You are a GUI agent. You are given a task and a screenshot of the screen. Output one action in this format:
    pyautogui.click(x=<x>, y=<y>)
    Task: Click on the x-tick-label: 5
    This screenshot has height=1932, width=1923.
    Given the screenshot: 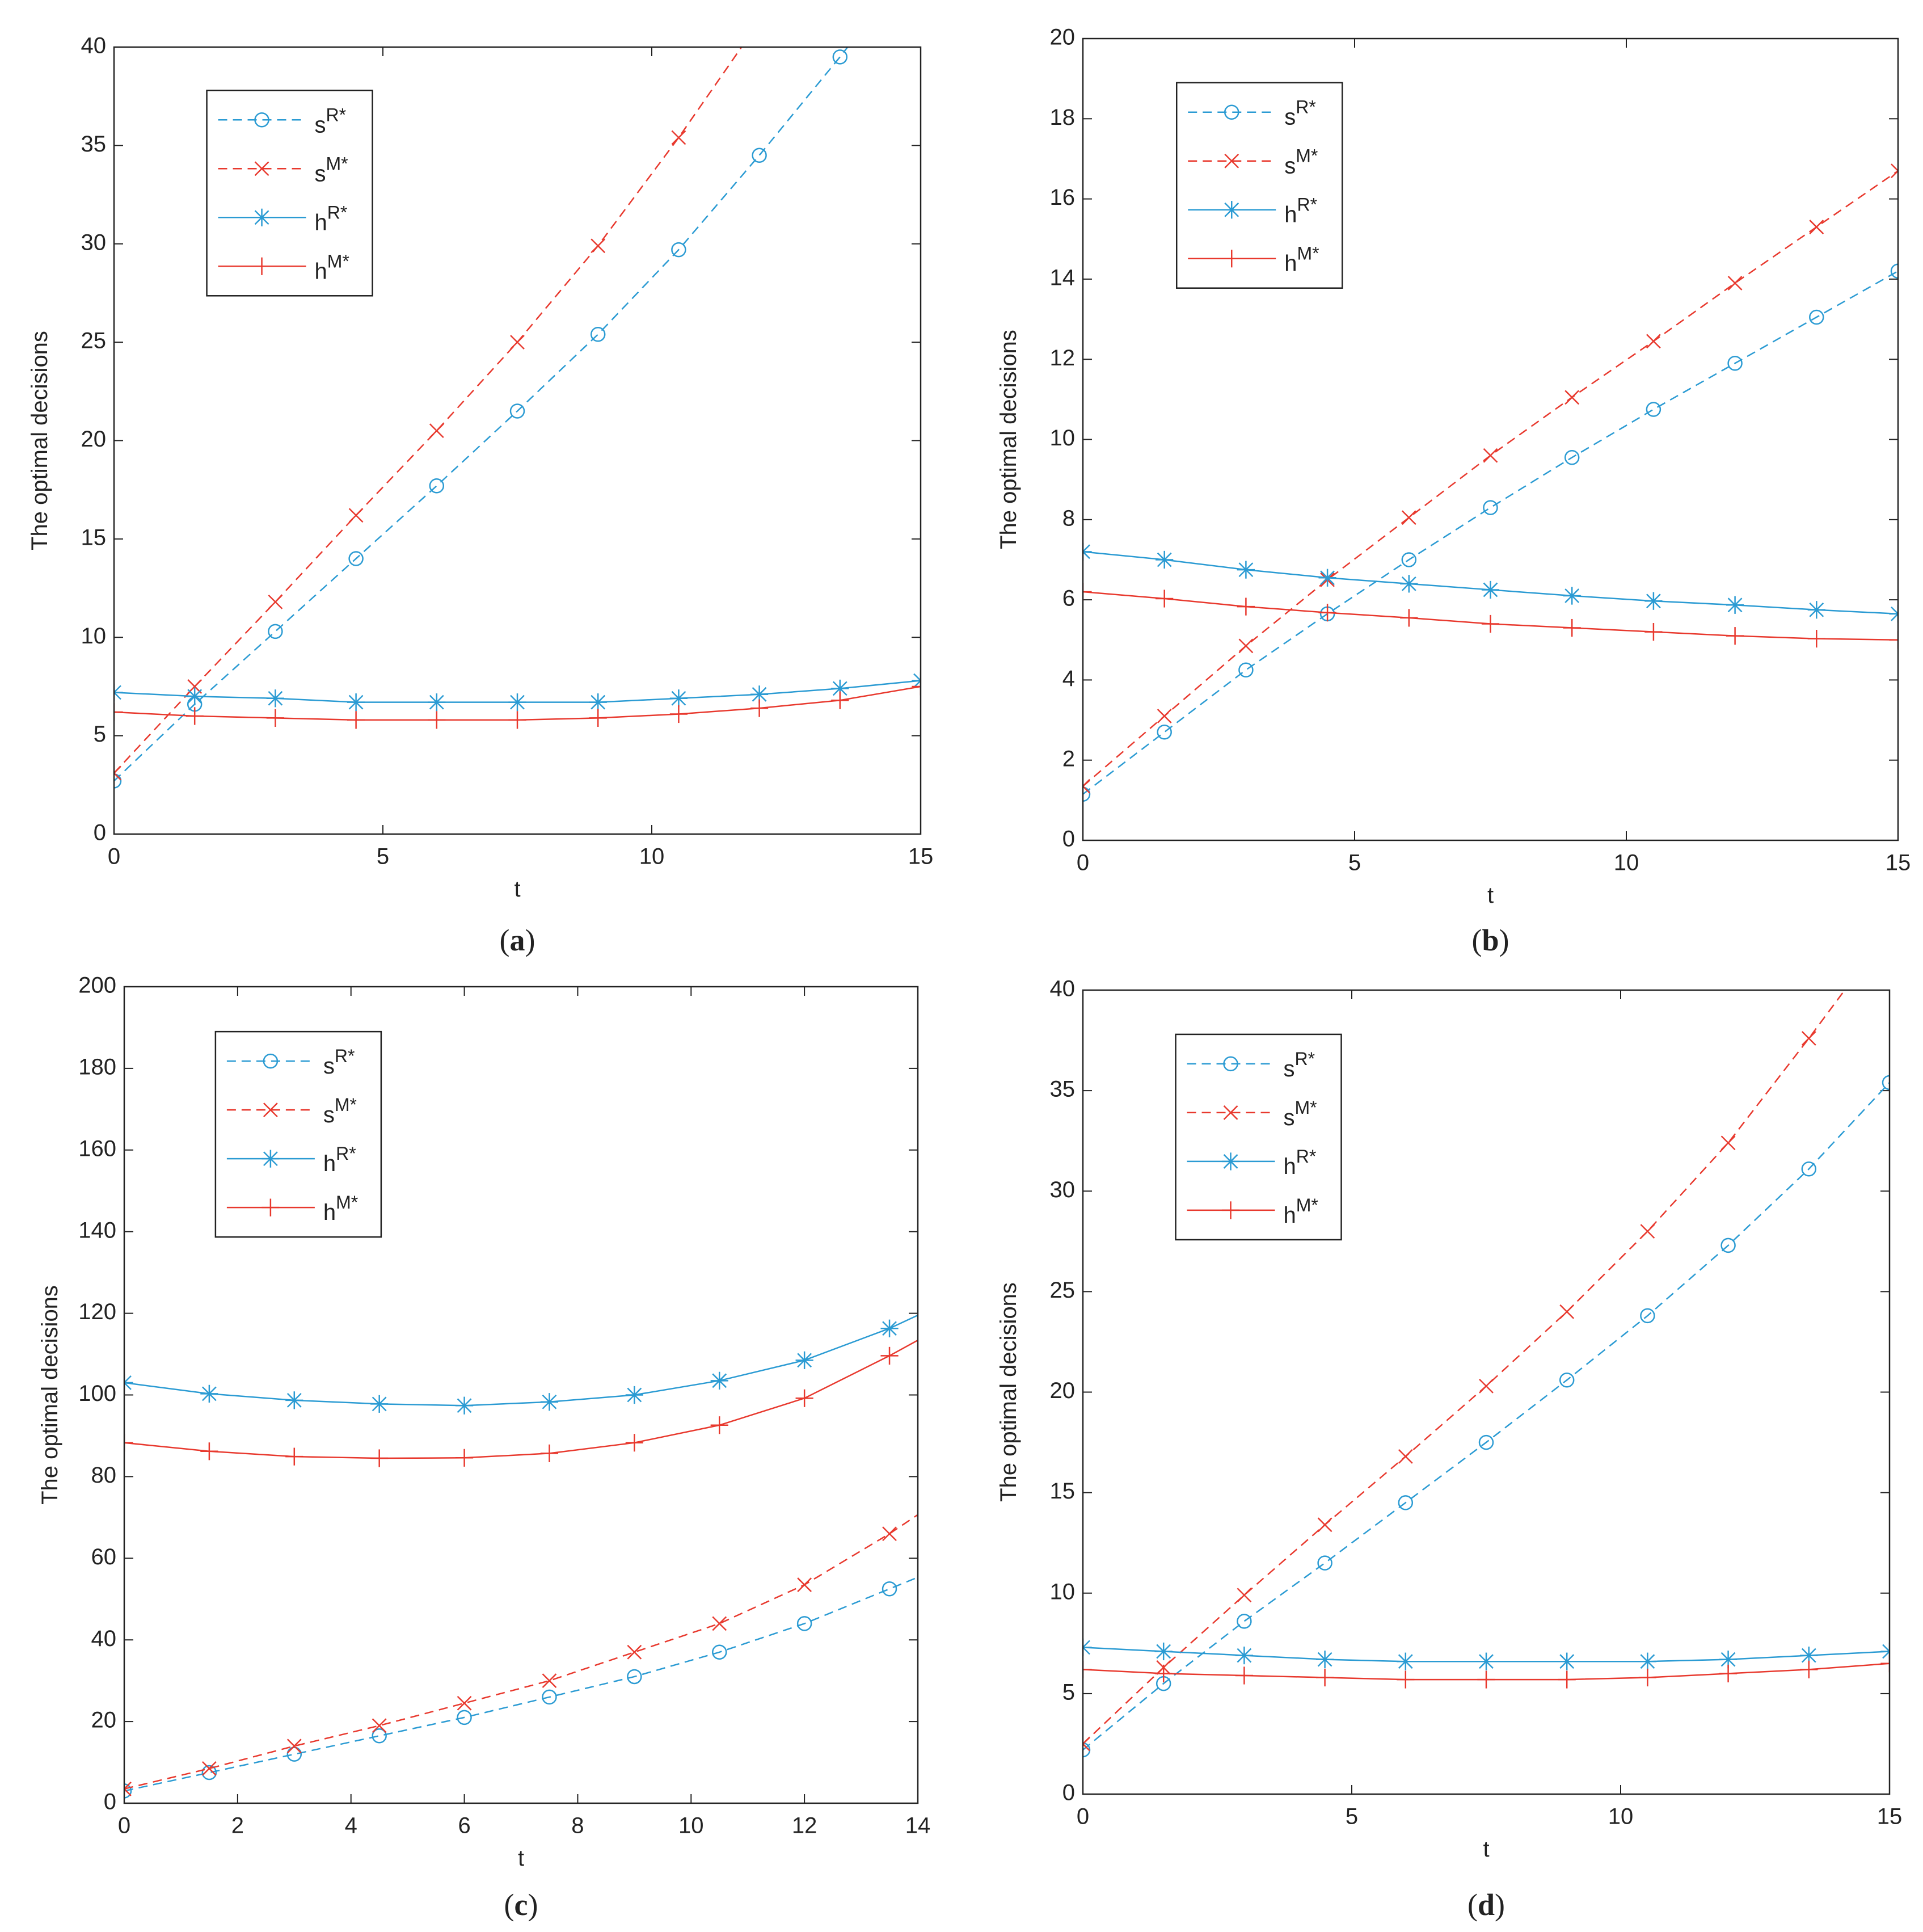 What is the action you would take?
    pyautogui.click(x=1354, y=863)
    